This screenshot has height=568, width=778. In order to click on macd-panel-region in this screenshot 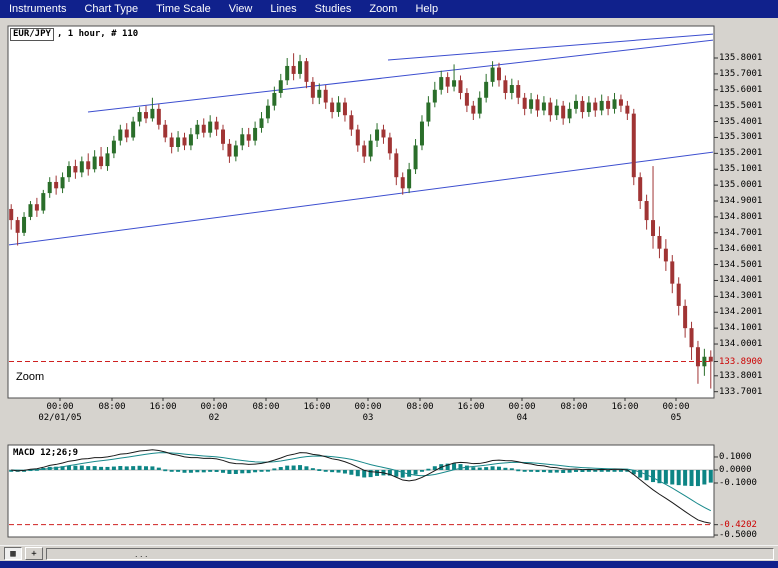, I will do `click(361, 491)`.